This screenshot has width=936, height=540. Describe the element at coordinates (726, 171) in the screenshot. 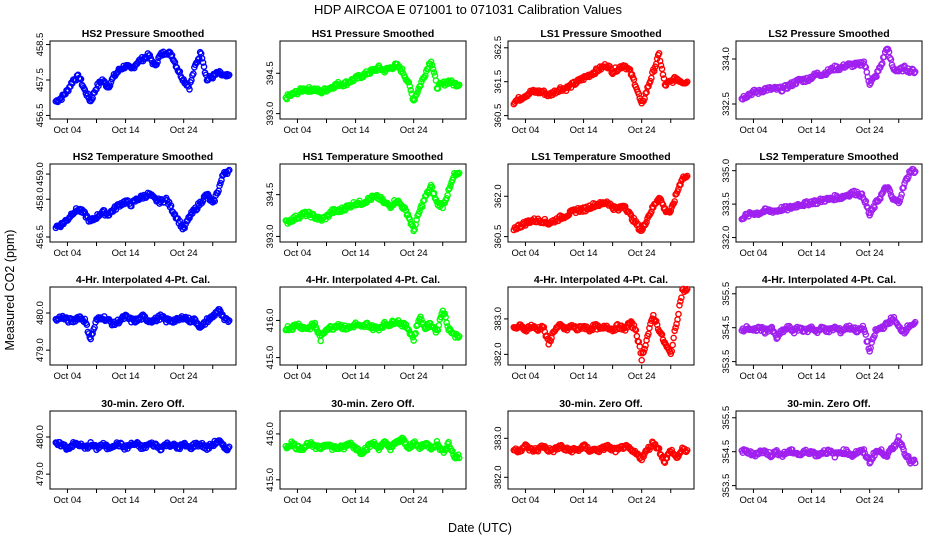

I see `y-tick-label: 335.0` at that location.